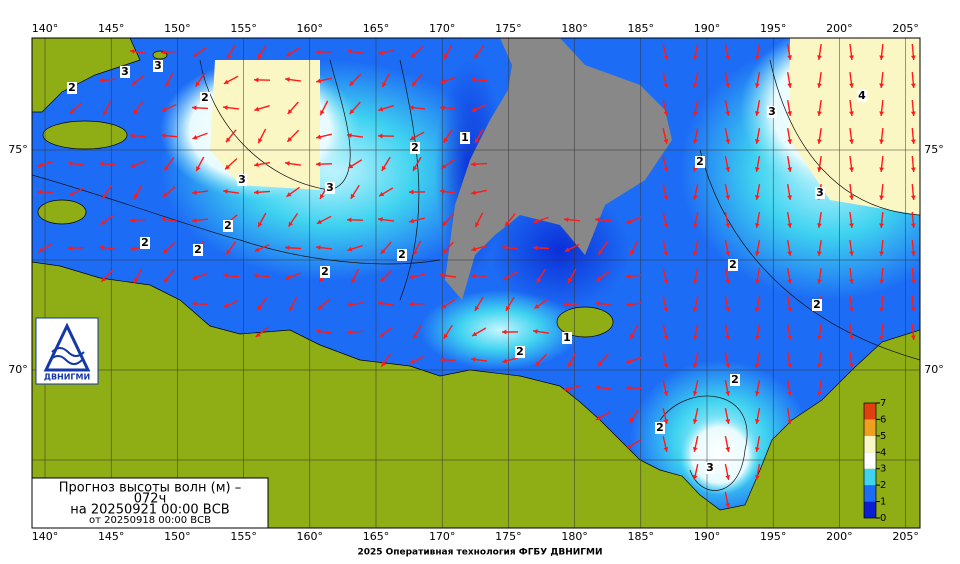 The image size is (960, 564). Describe the element at coordinates (883, 452) in the screenshot. I see `colorbar-label: 4` at that location.